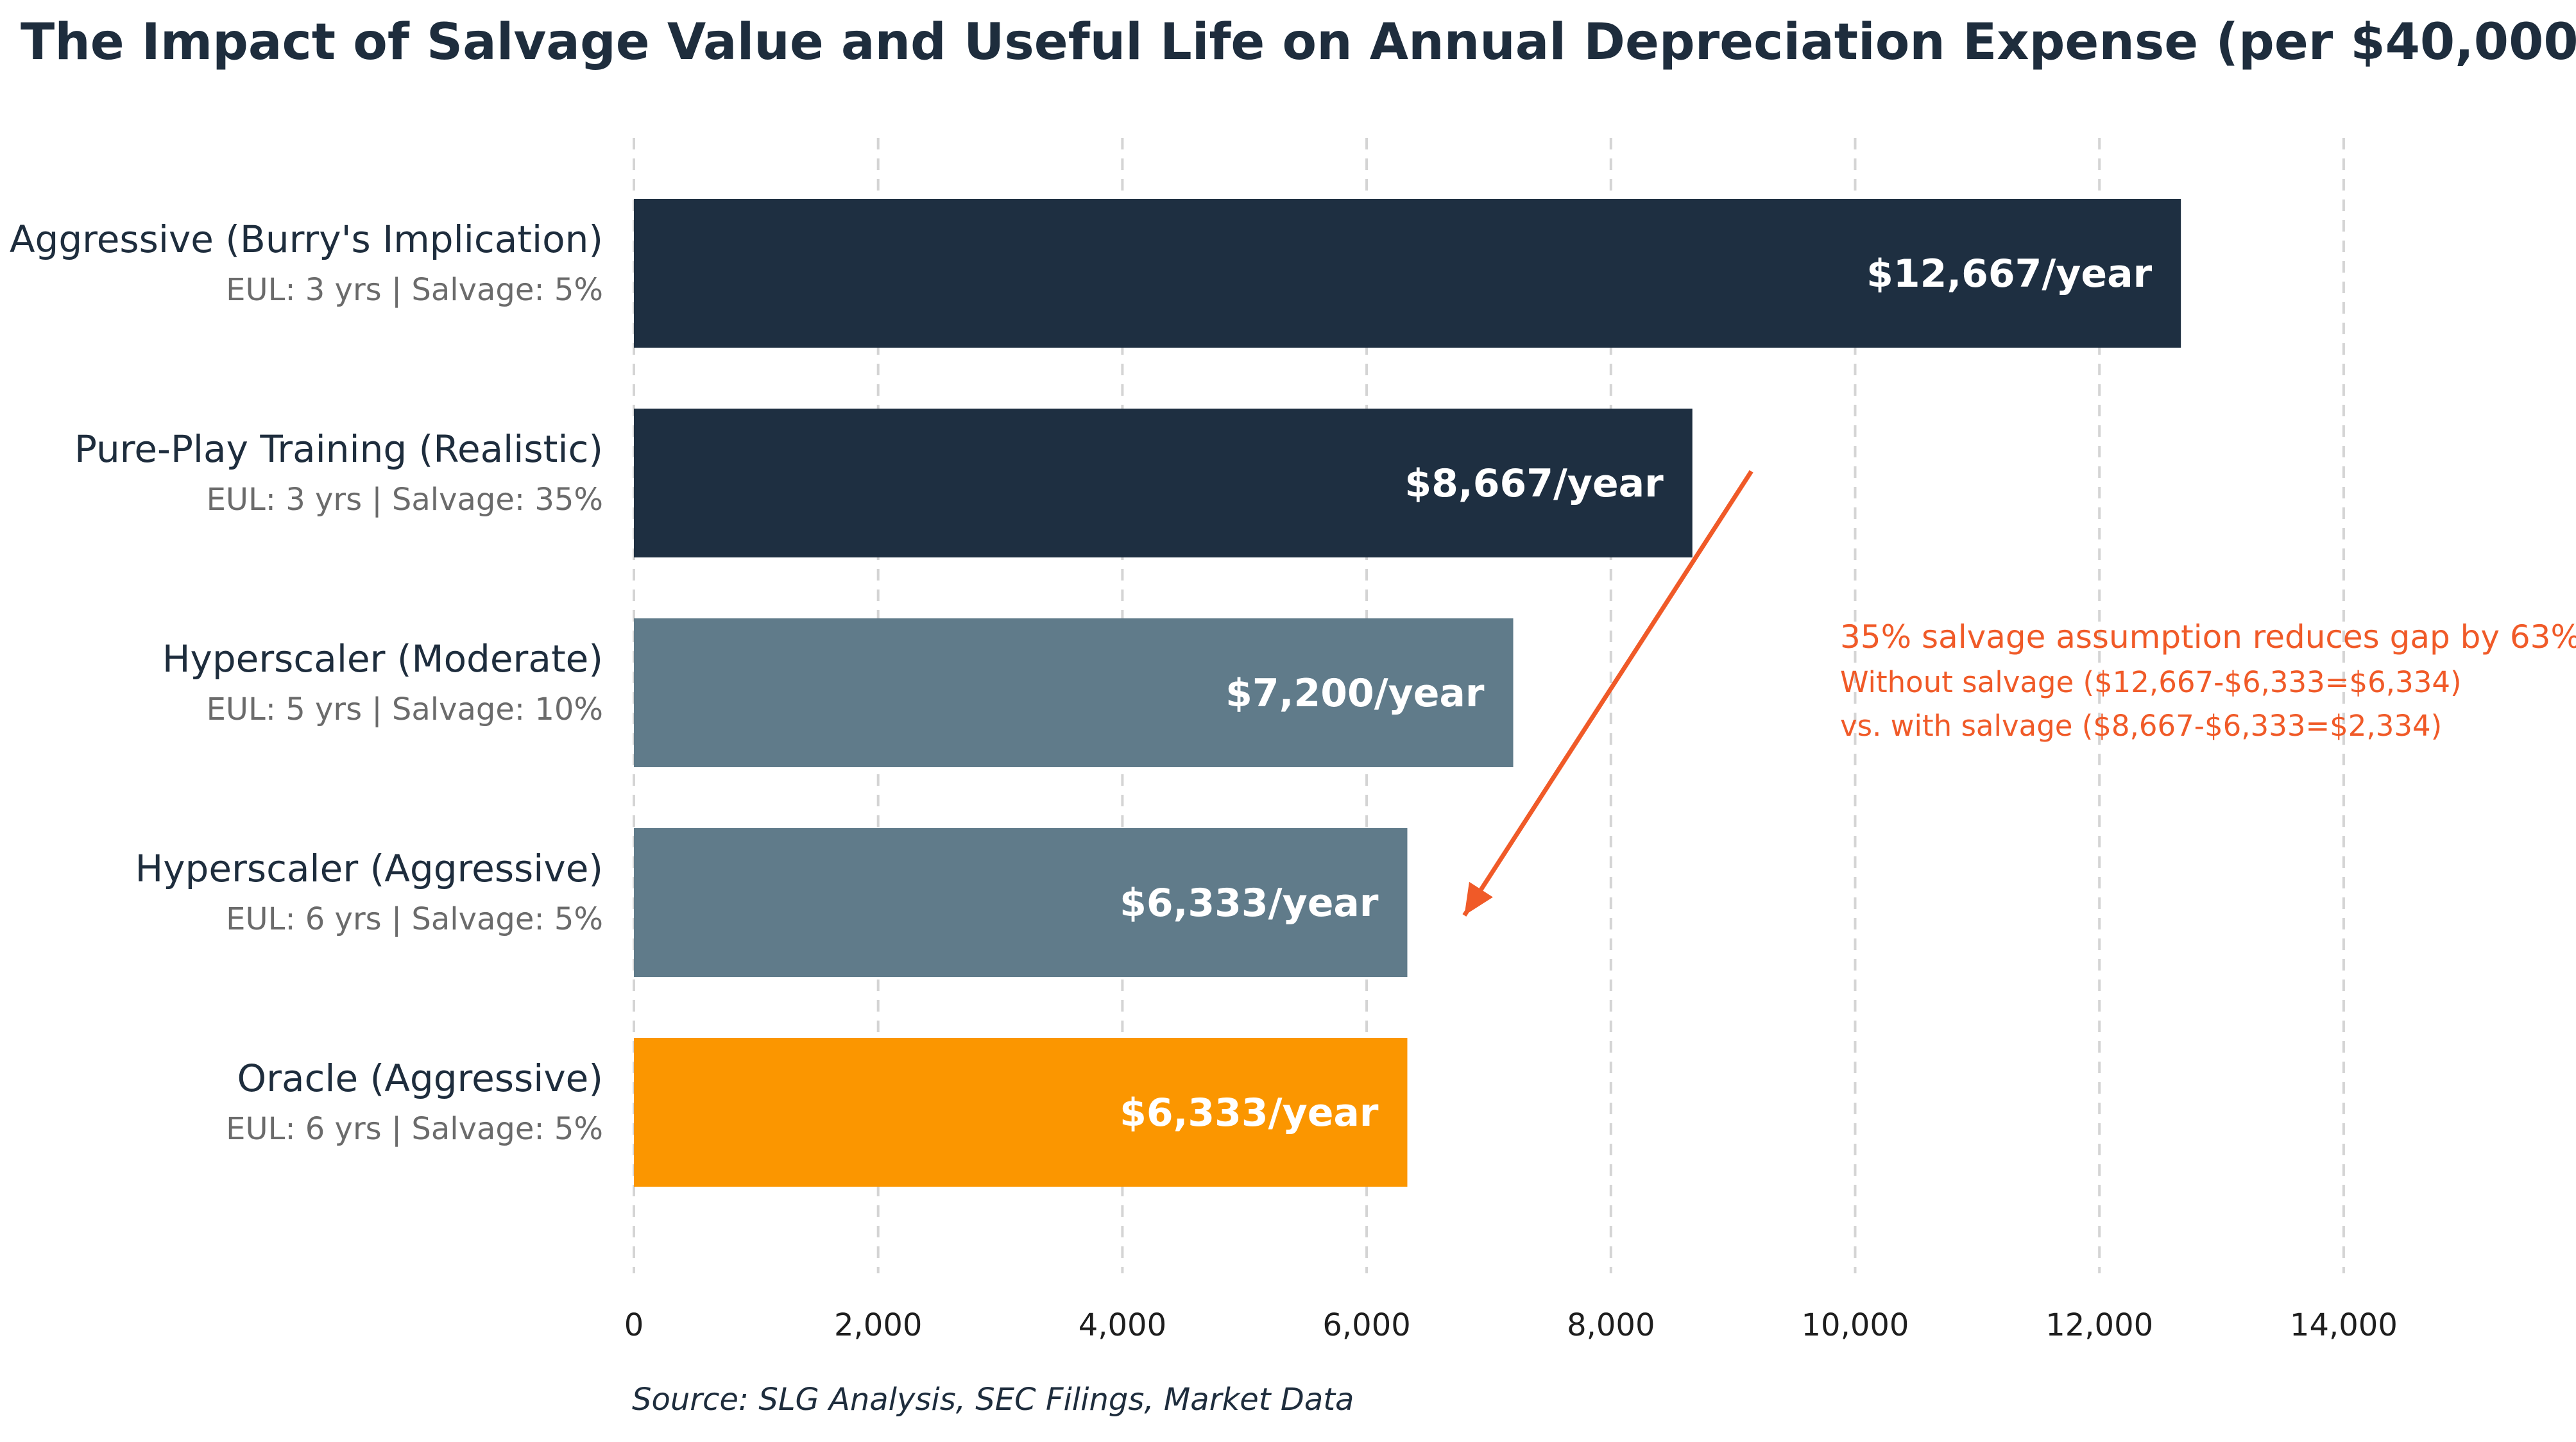 Image resolution: width=2576 pixels, height=1442 pixels. What do you see at coordinates (2099, 1325) in the screenshot?
I see `x-tick-label: 12,000` at bounding box center [2099, 1325].